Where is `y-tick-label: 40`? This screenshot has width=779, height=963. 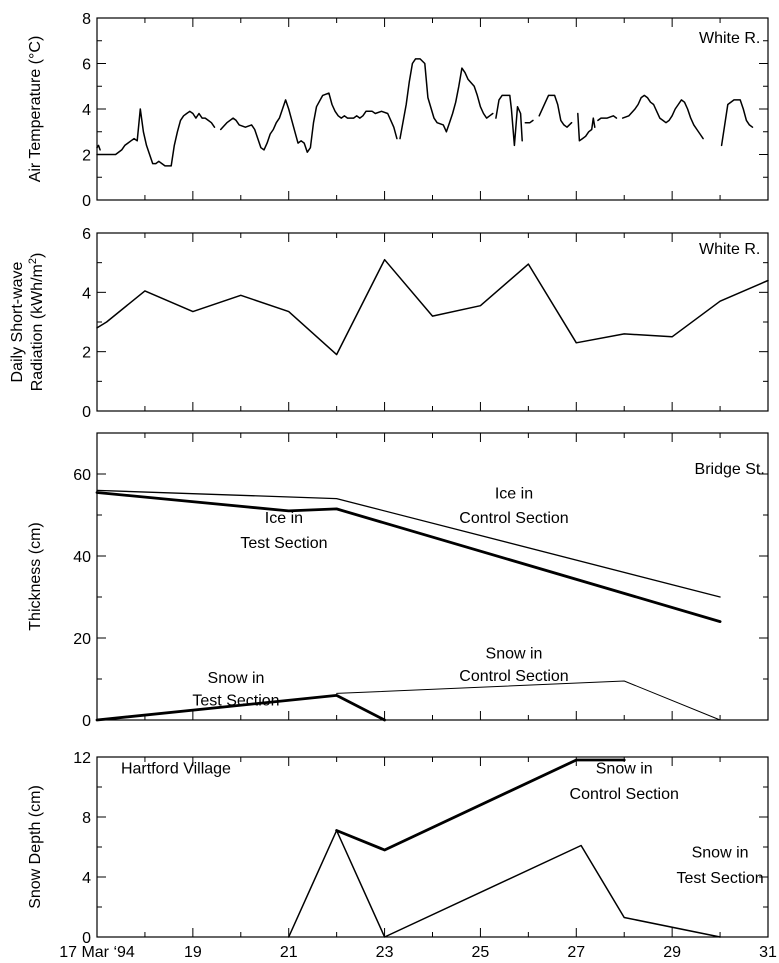 y-tick-label: 40 is located at coordinates (82, 557).